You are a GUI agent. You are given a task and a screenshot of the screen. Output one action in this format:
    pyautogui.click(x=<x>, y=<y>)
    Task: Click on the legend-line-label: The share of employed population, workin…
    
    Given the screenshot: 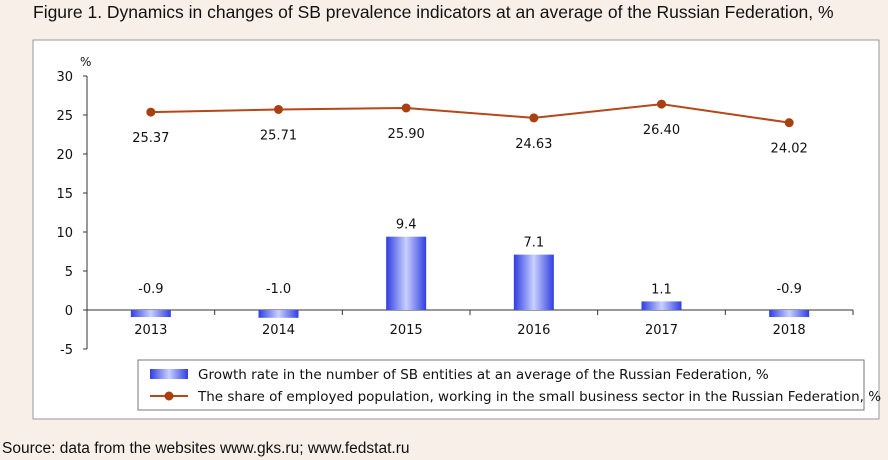 What is the action you would take?
    pyautogui.click(x=539, y=397)
    